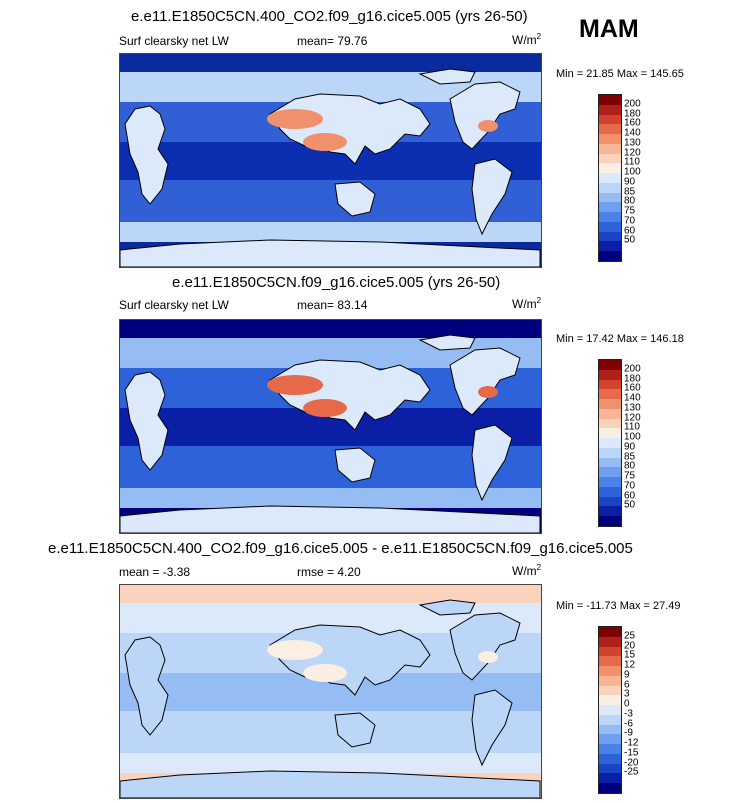 The height and width of the screenshot is (803, 733). I want to click on panel3-minmax: Min = -11.73 Max = 27.49, so click(618, 606).